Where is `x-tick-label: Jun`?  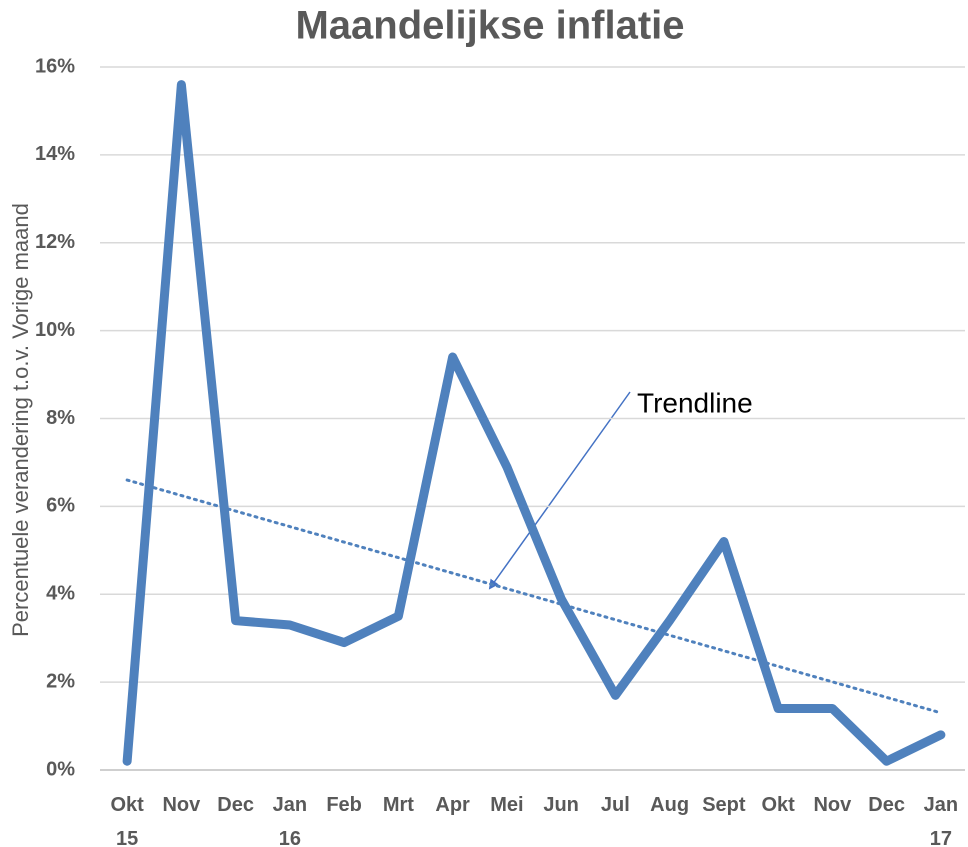 x-tick-label: Jun is located at coordinates (561, 805).